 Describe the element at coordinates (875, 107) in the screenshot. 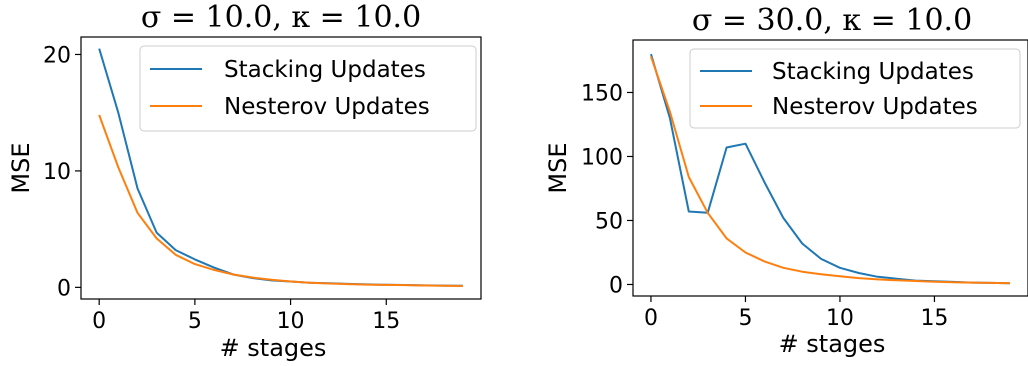

I see `chart-2-legend-label-nesterov: Nesterov Updates` at that location.